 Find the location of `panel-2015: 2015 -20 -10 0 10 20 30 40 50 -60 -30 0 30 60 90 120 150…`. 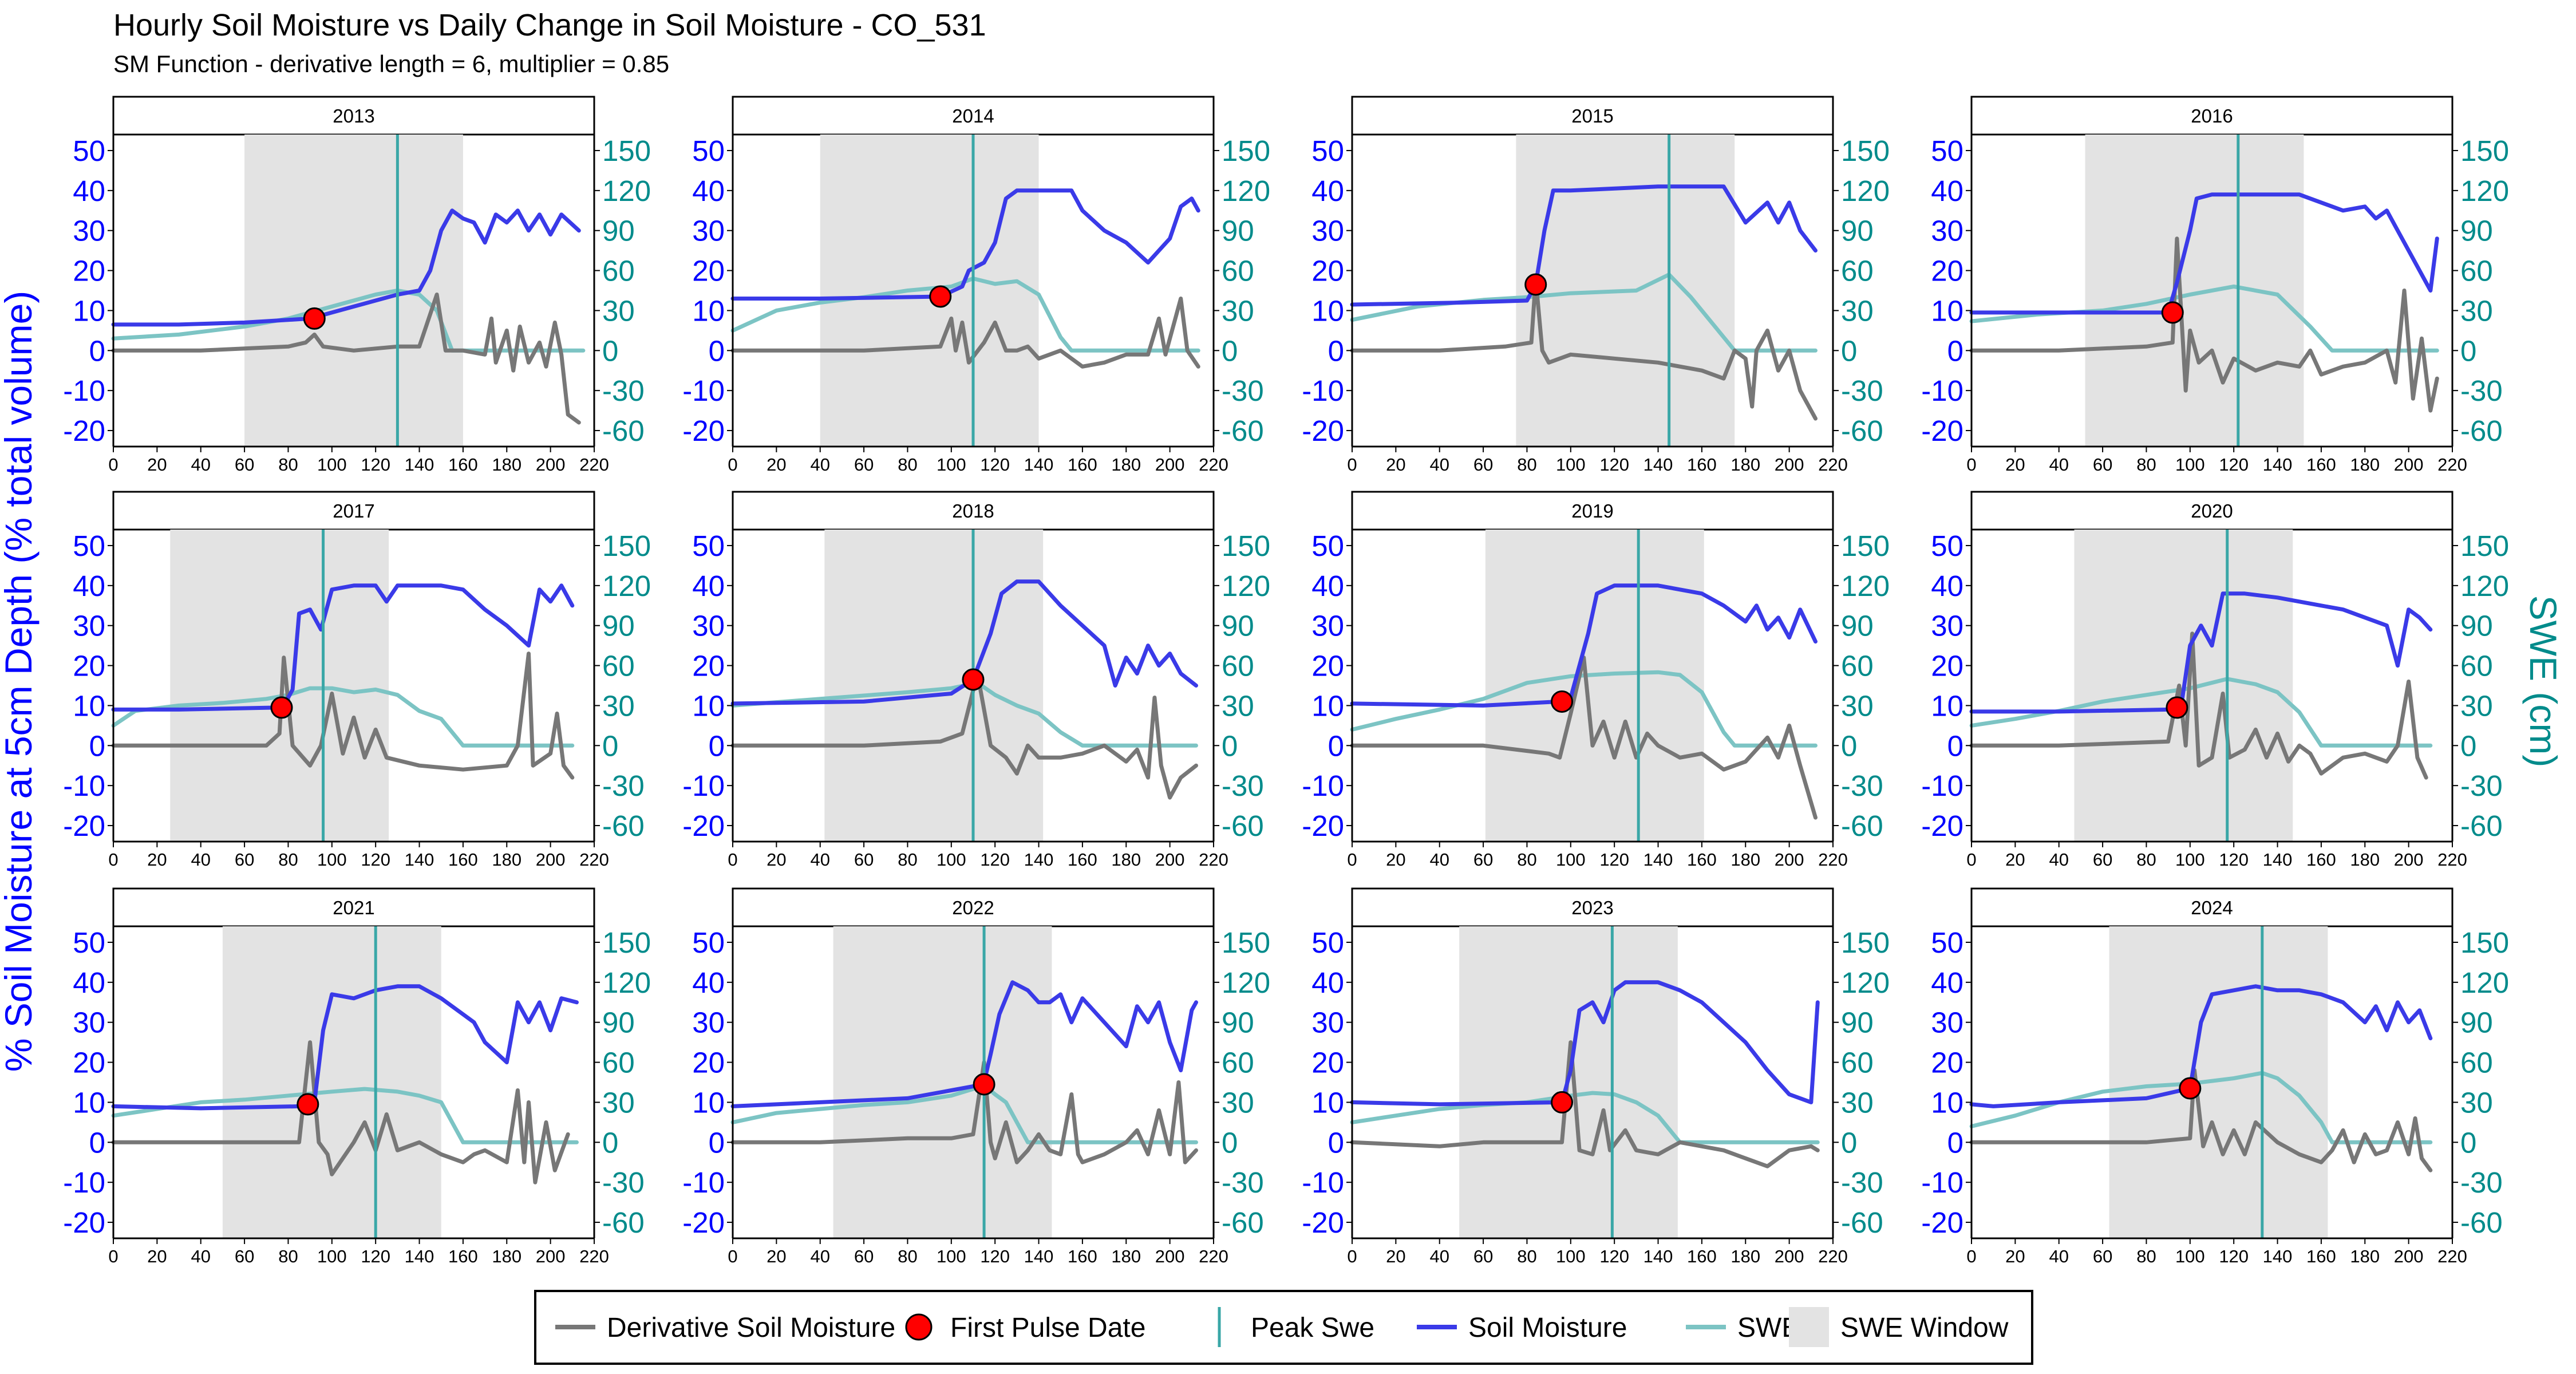

panel-2015: 2015 -20 -10 0 10 20 30 40 50 -60 -30 0 30 60 90 120 150… is located at coordinates (1596, 285).